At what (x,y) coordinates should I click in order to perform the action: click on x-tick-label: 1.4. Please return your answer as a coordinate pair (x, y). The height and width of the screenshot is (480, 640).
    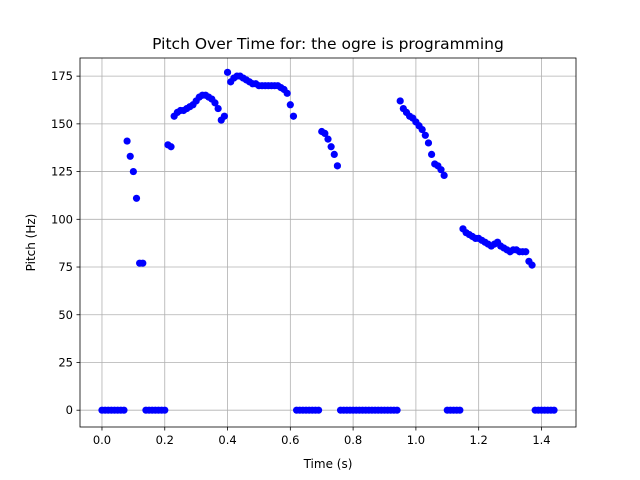
    Looking at the image, I should click on (541, 440).